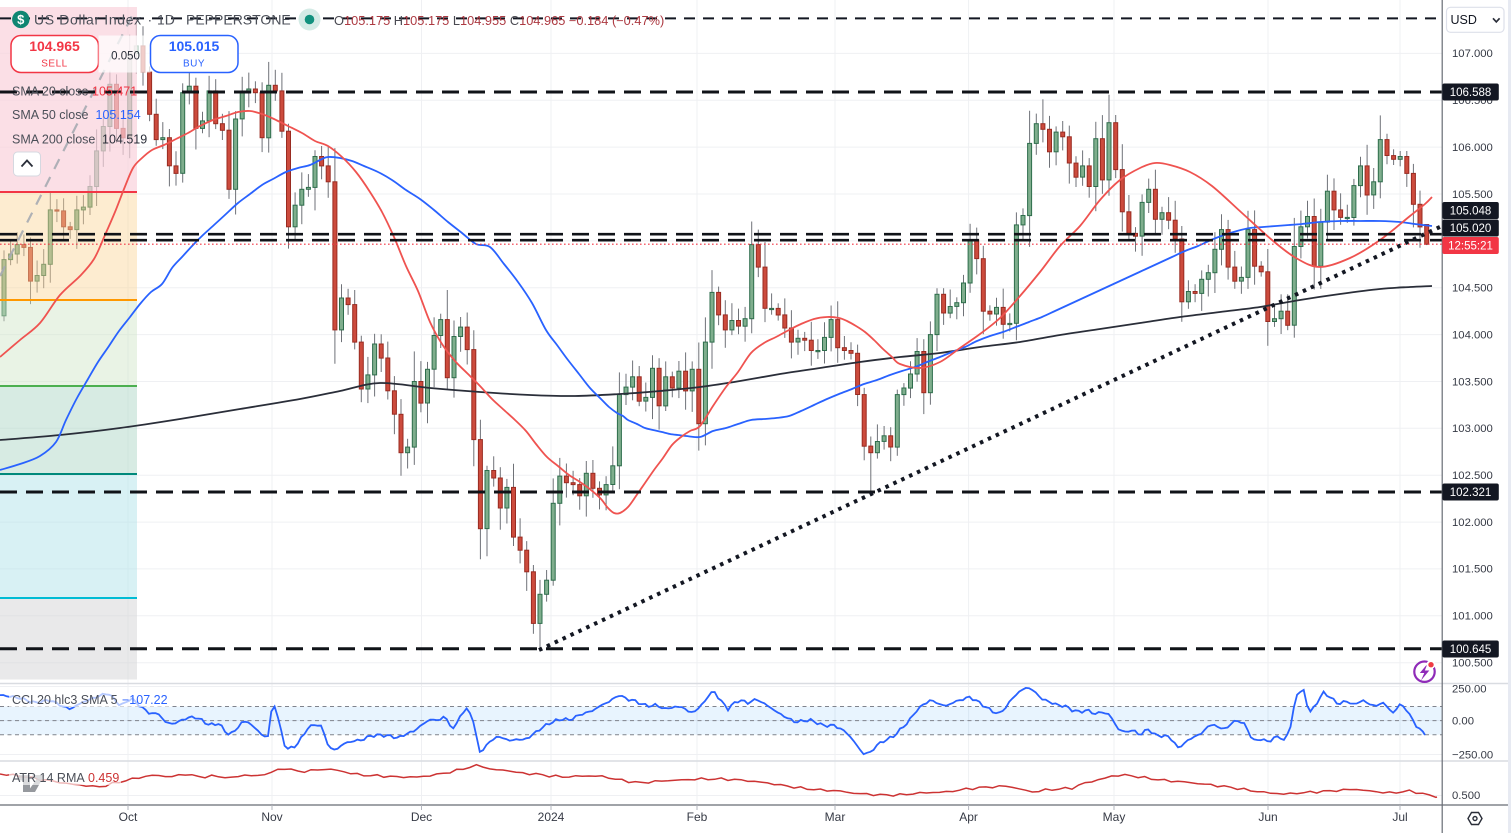  What do you see at coordinates (835, 817) in the screenshot?
I see `svg-text: Mar` at bounding box center [835, 817].